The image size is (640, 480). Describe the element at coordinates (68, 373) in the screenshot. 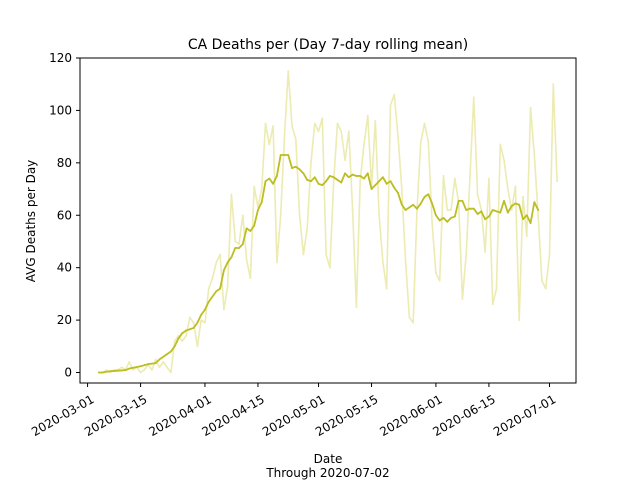

I see `y-tick-label: 0` at that location.